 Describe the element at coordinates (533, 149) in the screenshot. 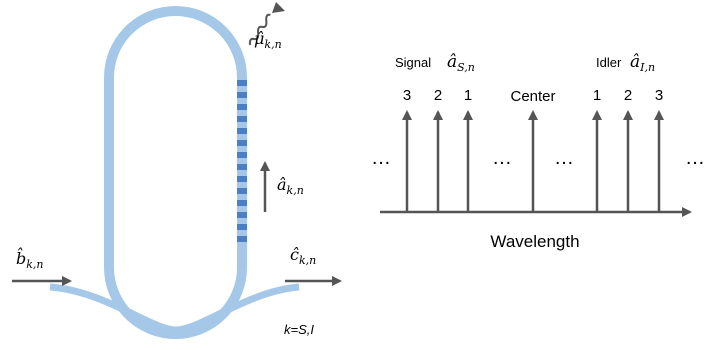

I see `mode-lines: 3 2 1 1 2 3` at that location.